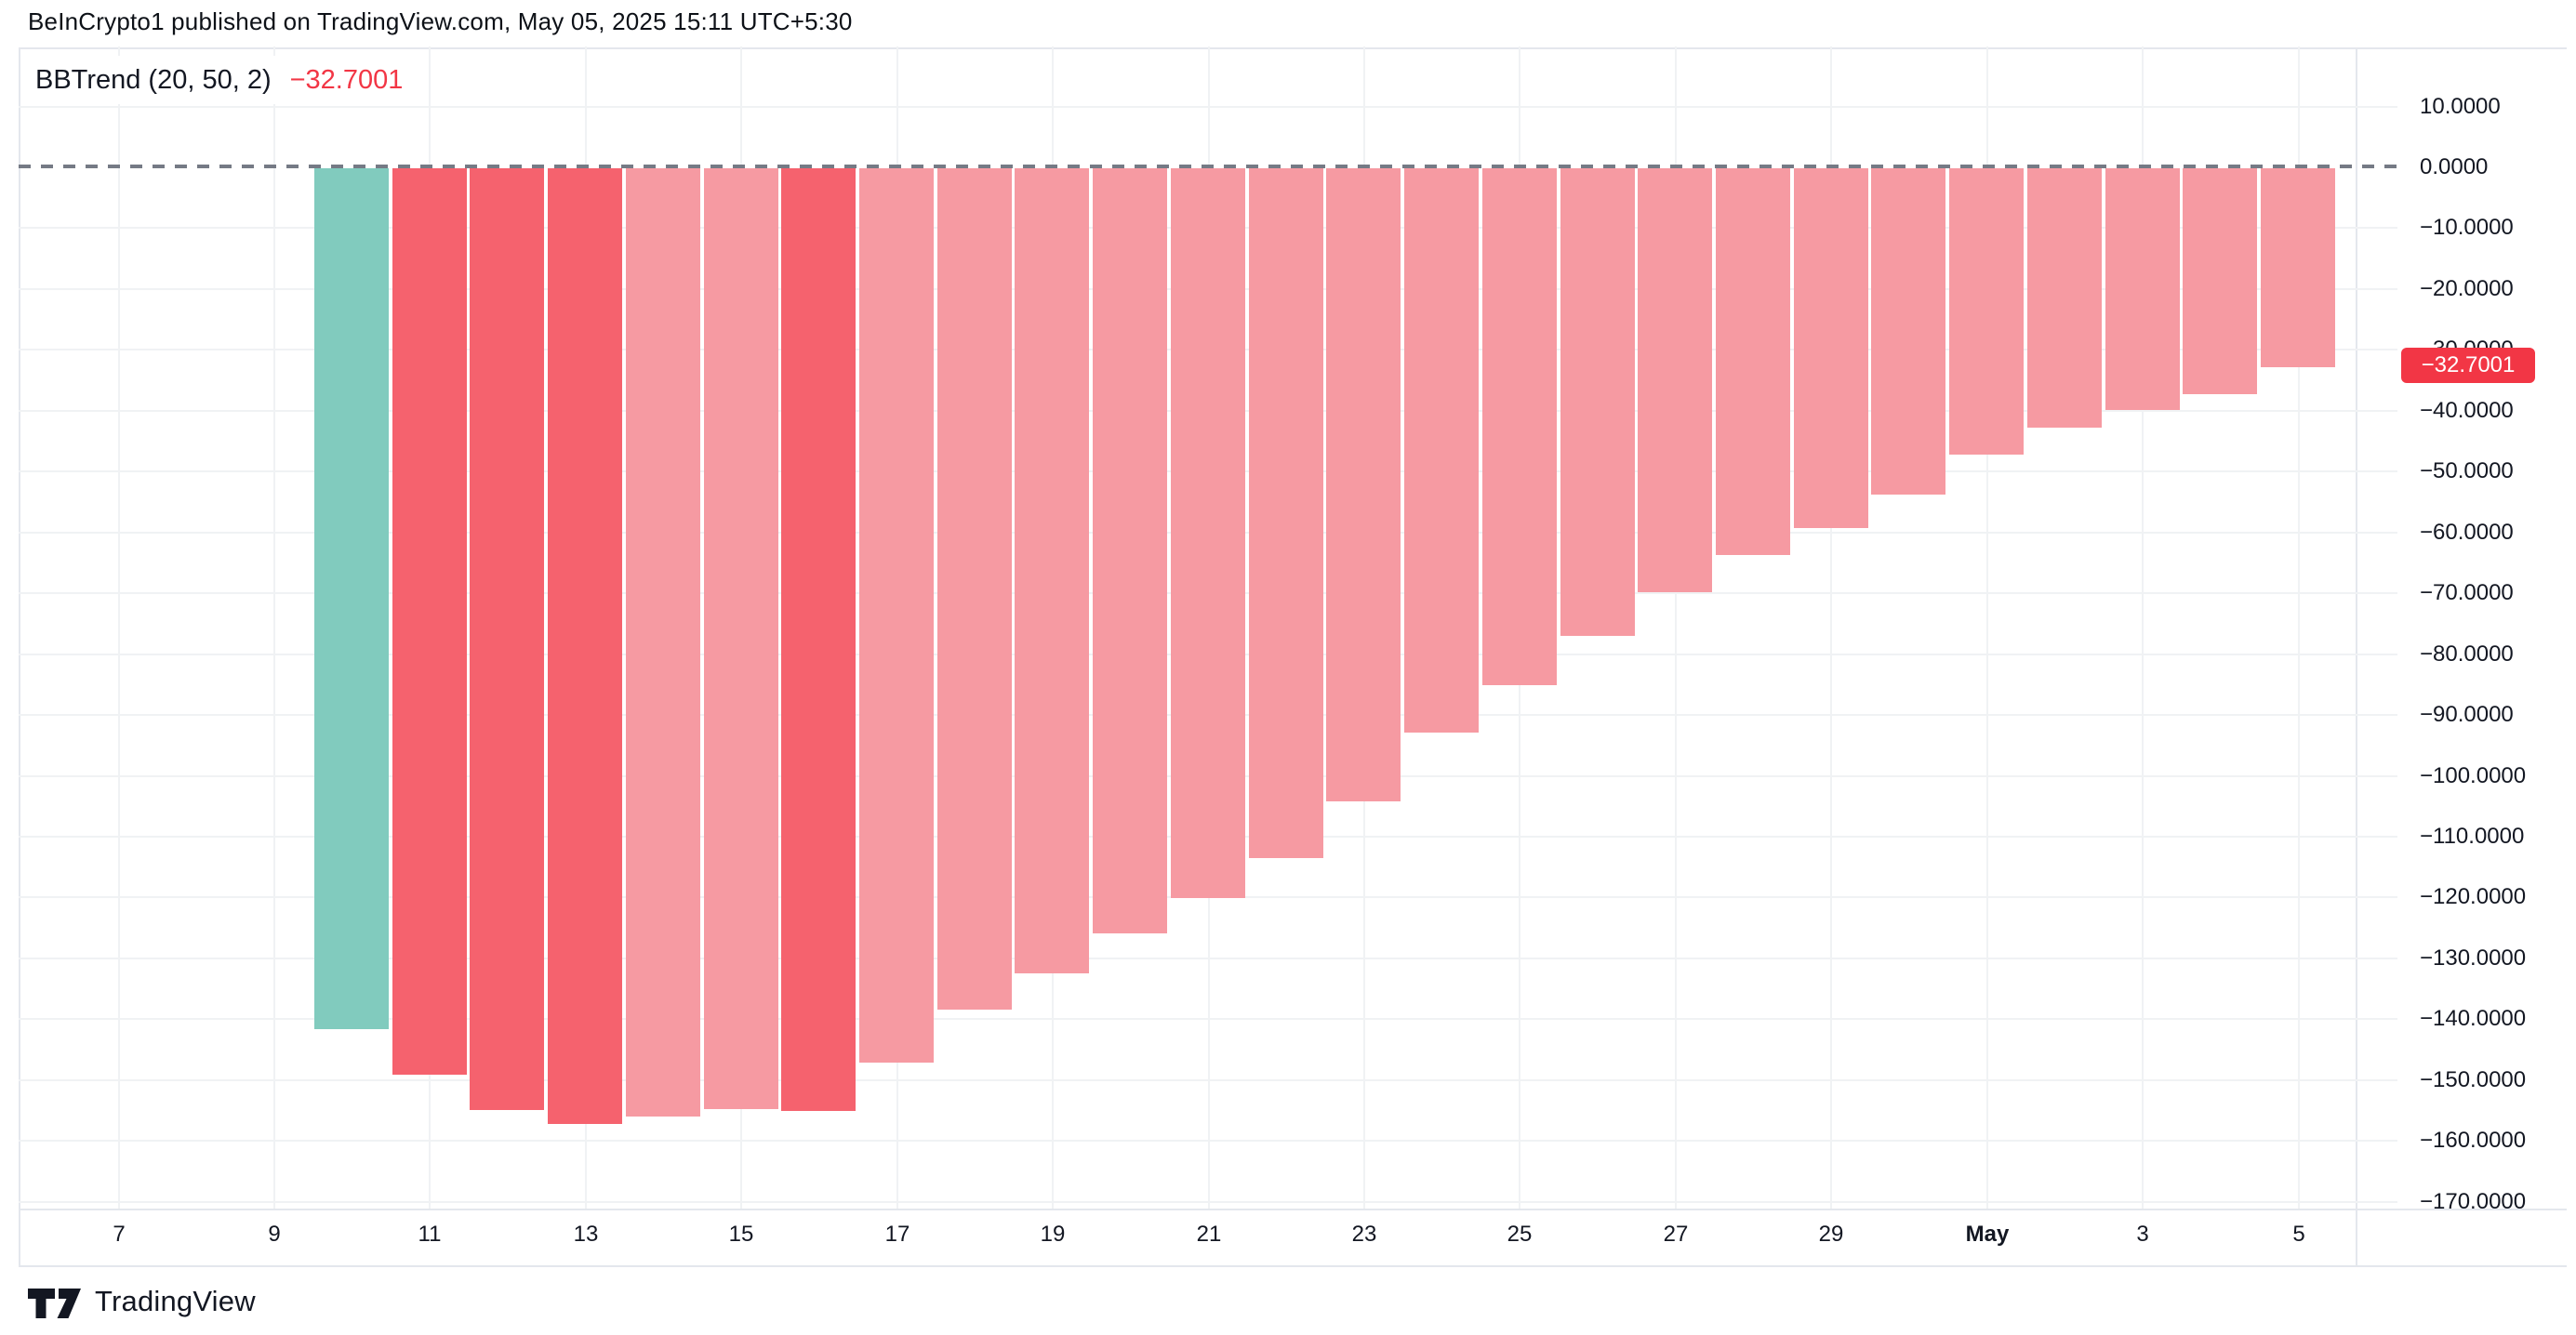 The width and height of the screenshot is (2576, 1335). What do you see at coordinates (2467, 227) in the screenshot?
I see `price-axis-label: −10.0000` at bounding box center [2467, 227].